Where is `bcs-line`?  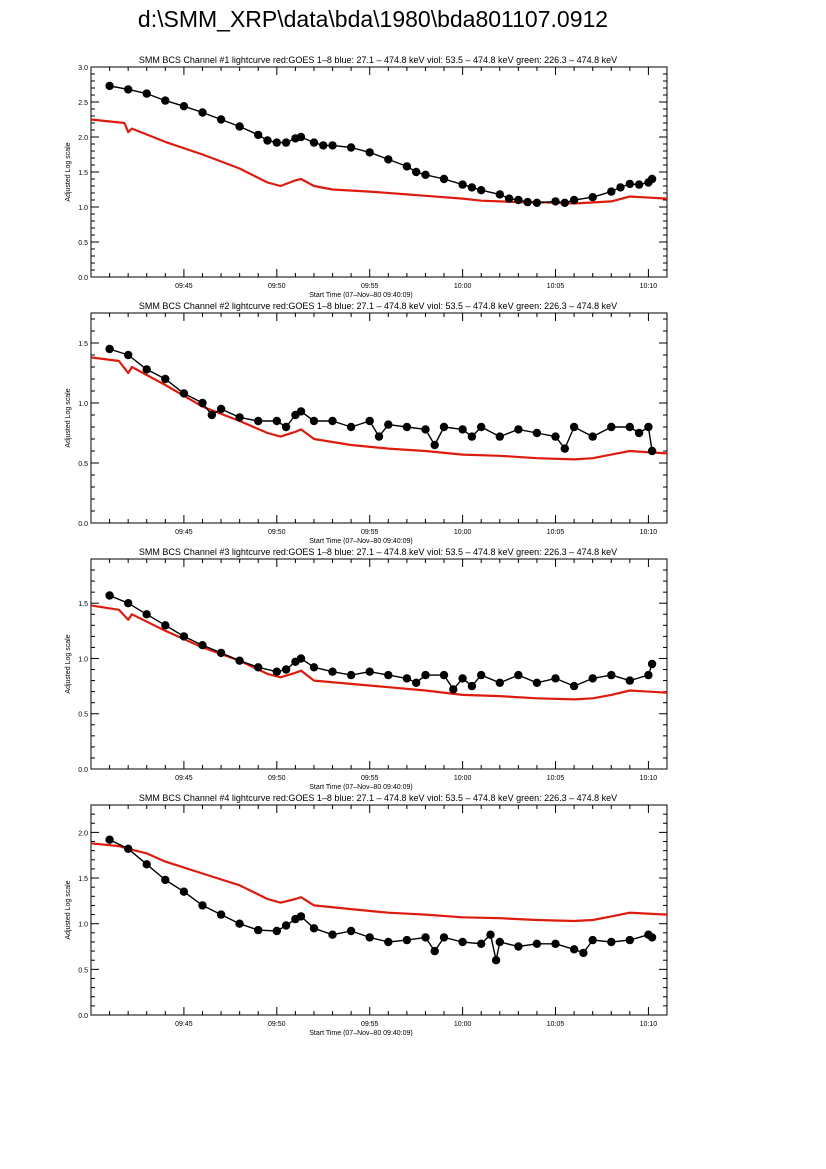 bcs-line is located at coordinates (381, 900).